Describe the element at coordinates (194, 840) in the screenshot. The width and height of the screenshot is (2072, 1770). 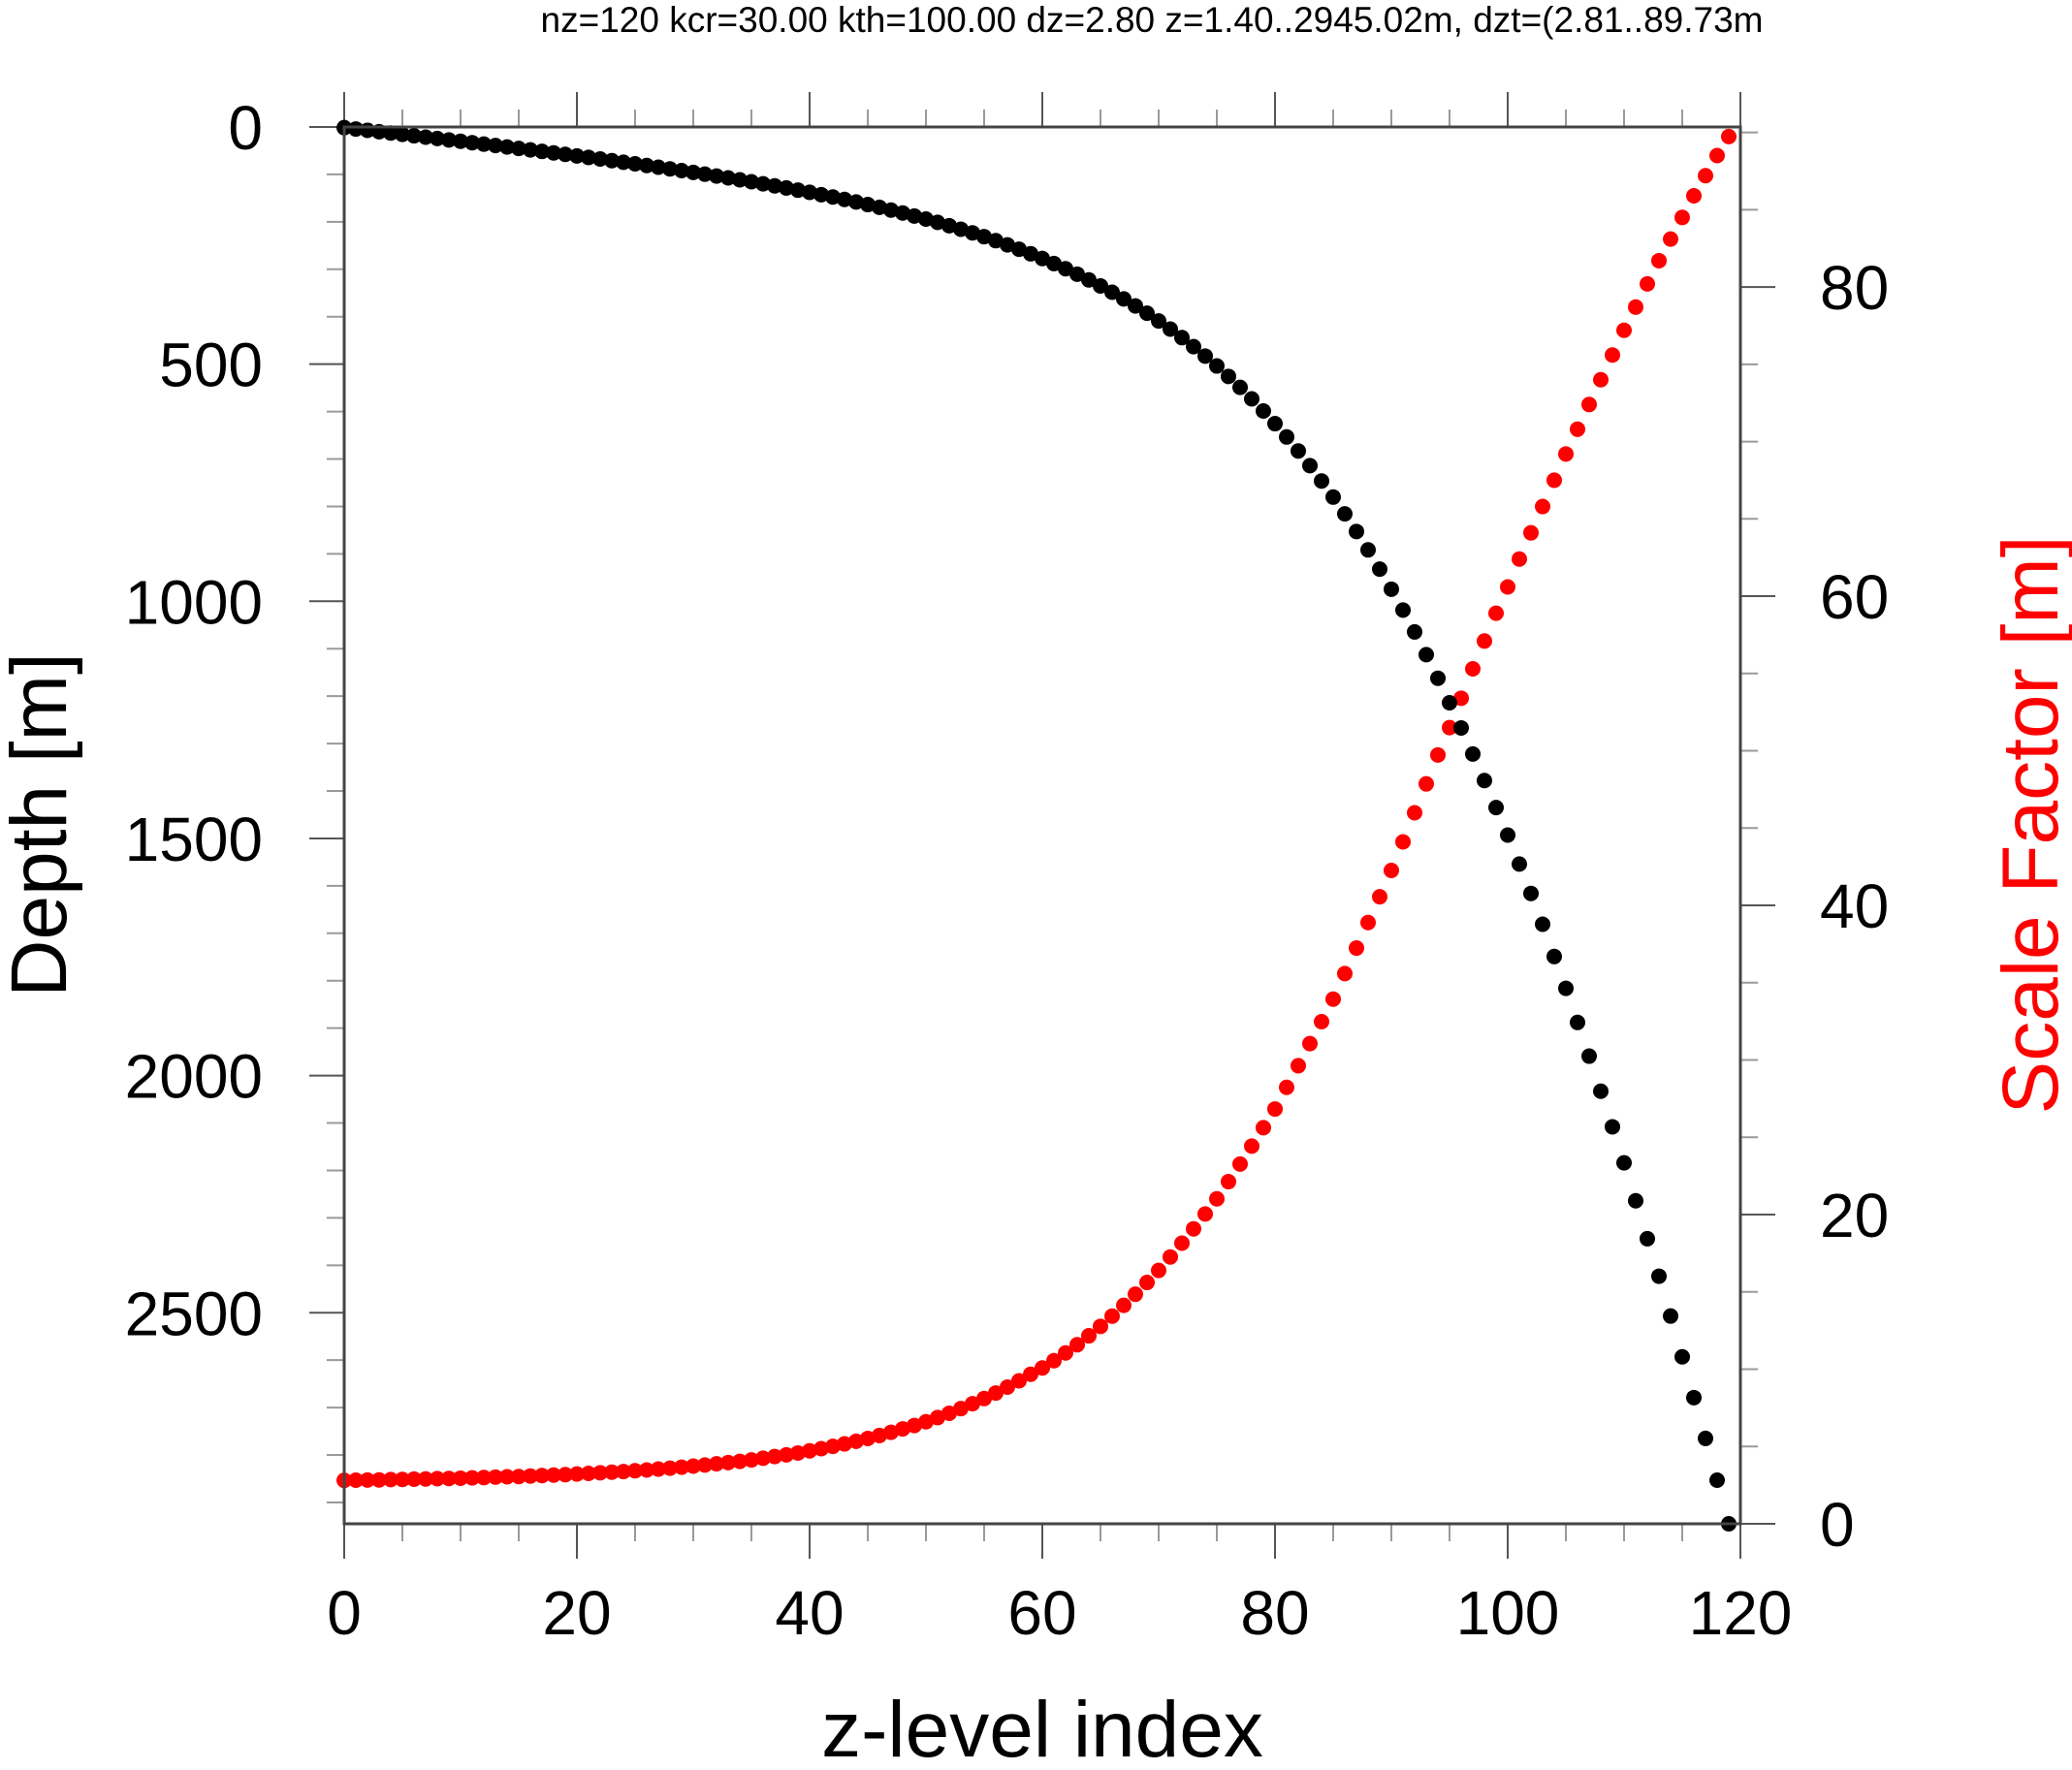
I see `y-left-tick-label: 1500` at that location.